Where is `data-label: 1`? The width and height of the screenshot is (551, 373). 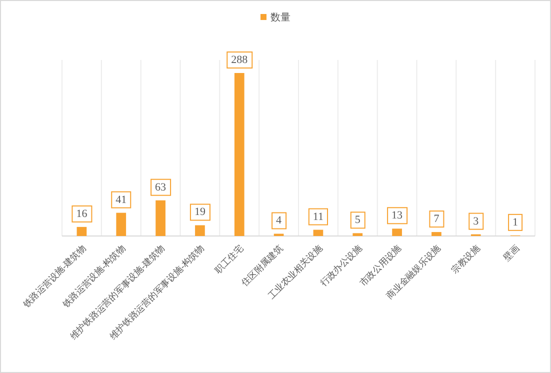
data-label: 1 is located at coordinates (515, 222).